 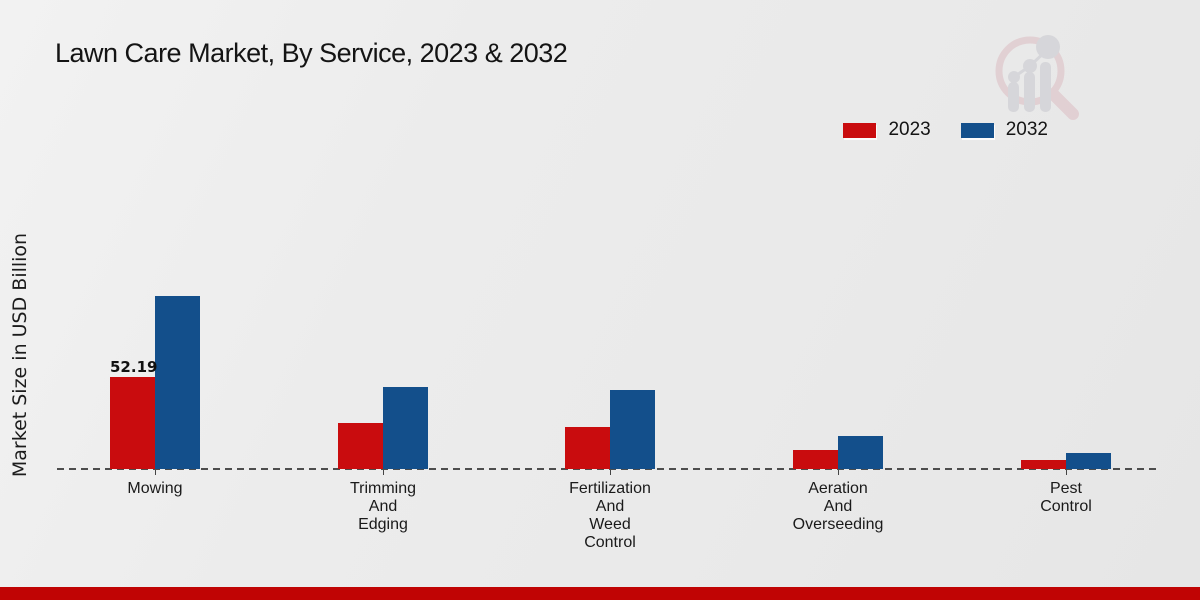 I want to click on footer-red-band, so click(x=600, y=593).